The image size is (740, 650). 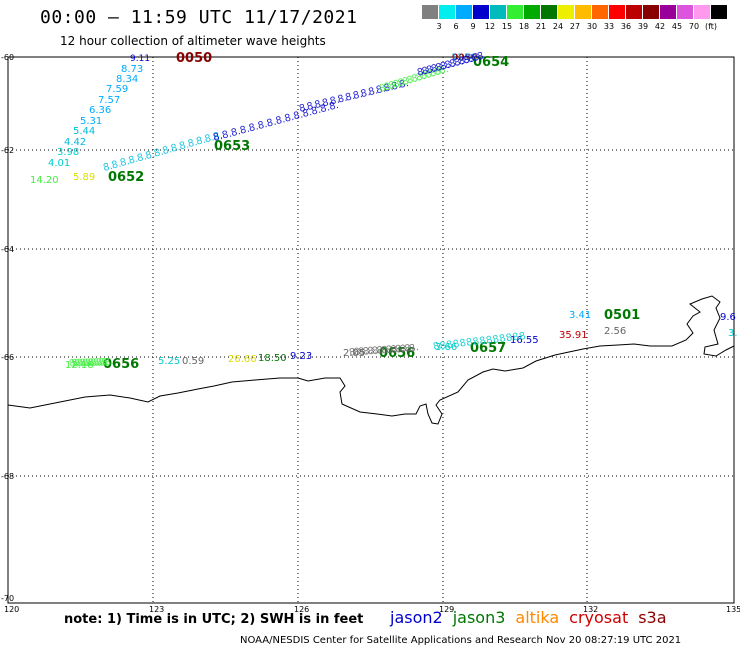 I want to click on wave-height-label: 12.18, so click(x=79, y=365).